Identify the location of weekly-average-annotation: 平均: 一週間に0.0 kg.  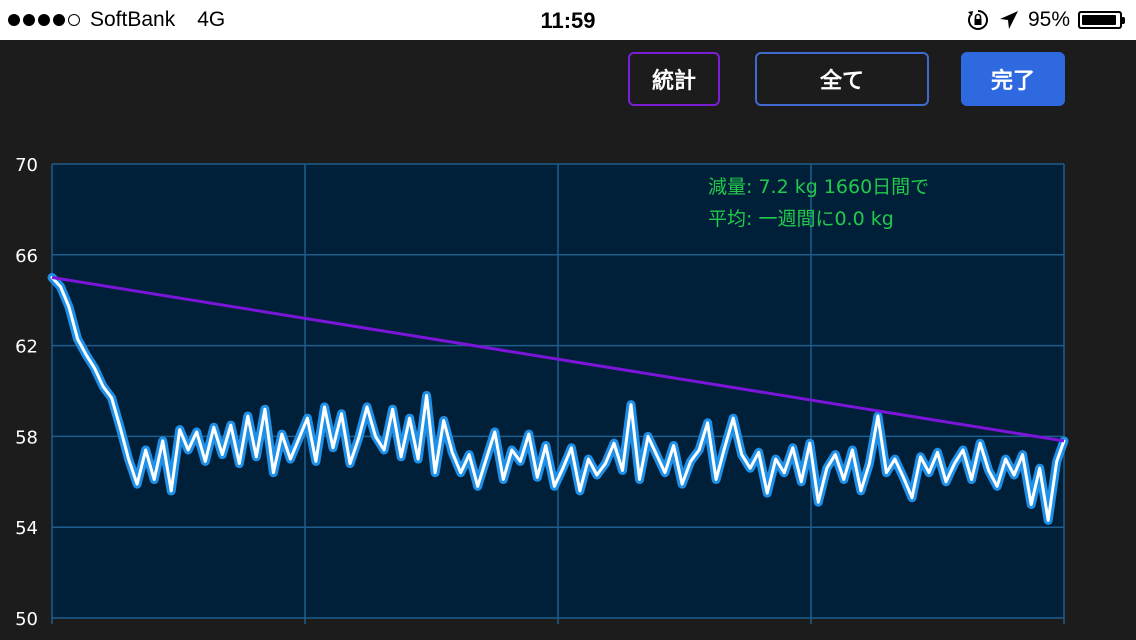
(801, 219).